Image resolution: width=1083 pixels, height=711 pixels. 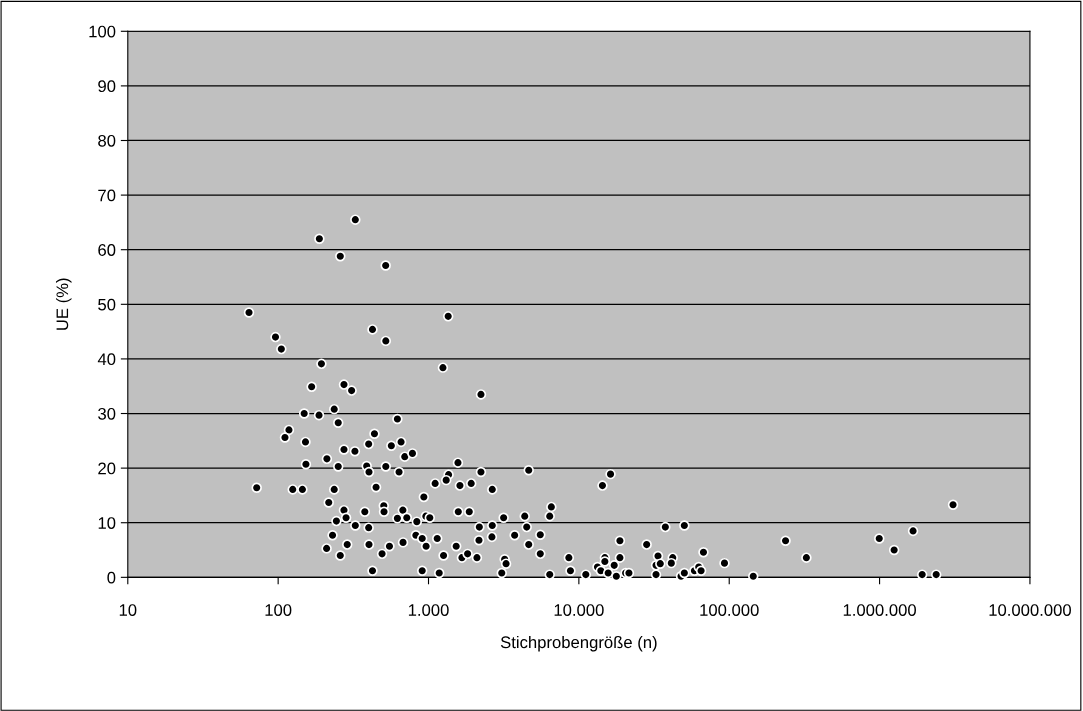 What do you see at coordinates (579, 610) in the screenshot?
I see `x-tick-label: 10.000` at bounding box center [579, 610].